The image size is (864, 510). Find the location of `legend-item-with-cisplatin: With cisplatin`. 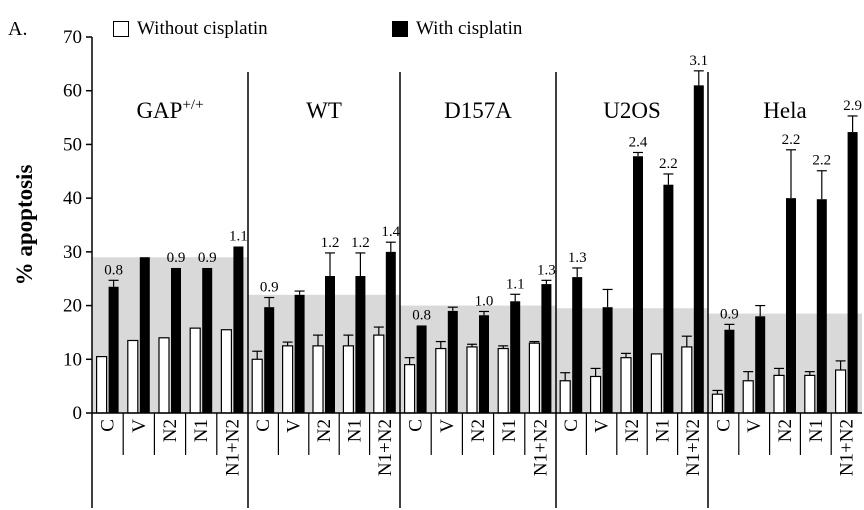

legend-item-with-cisplatin: With cisplatin is located at coordinates (457, 29).